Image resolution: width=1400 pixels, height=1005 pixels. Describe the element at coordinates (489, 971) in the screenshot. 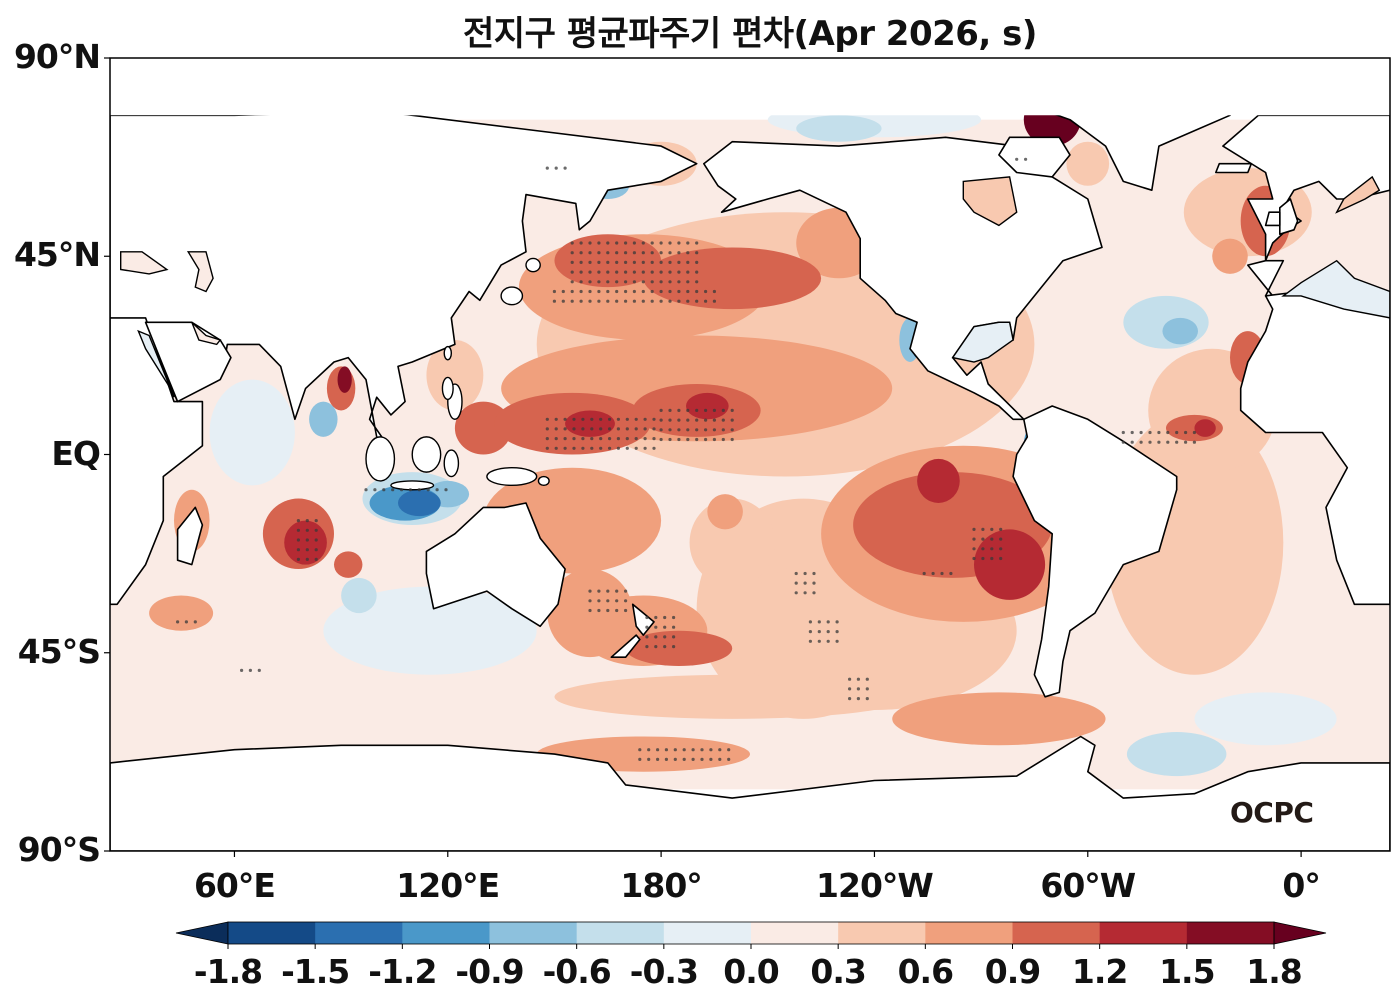

I see `colorbar-tick-label: -0.9` at that location.